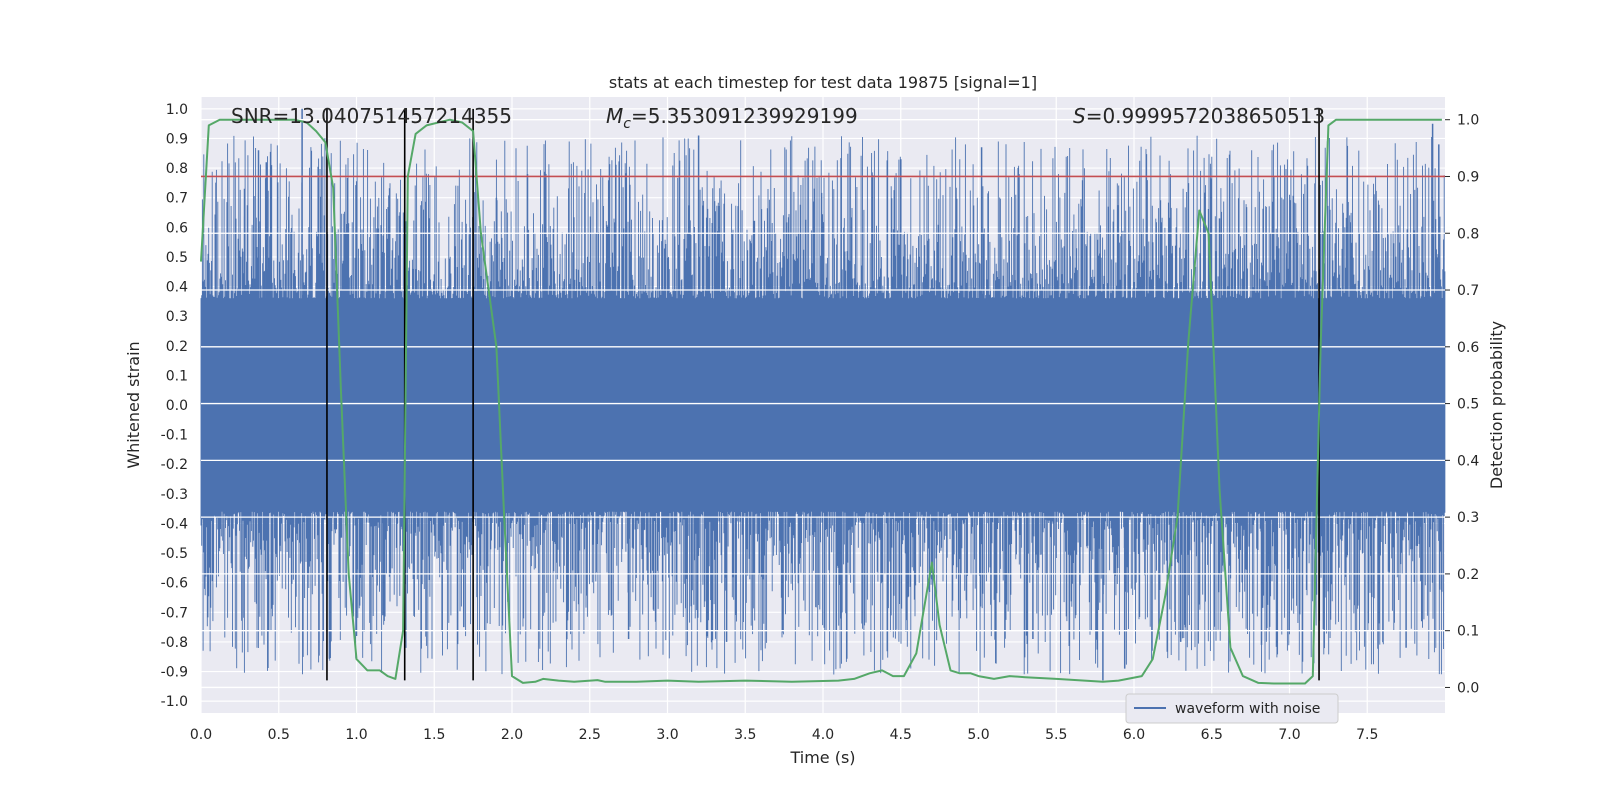  Describe the element at coordinates (1468, 575) in the screenshot. I see `y-tick-label-right: 0.2` at that location.